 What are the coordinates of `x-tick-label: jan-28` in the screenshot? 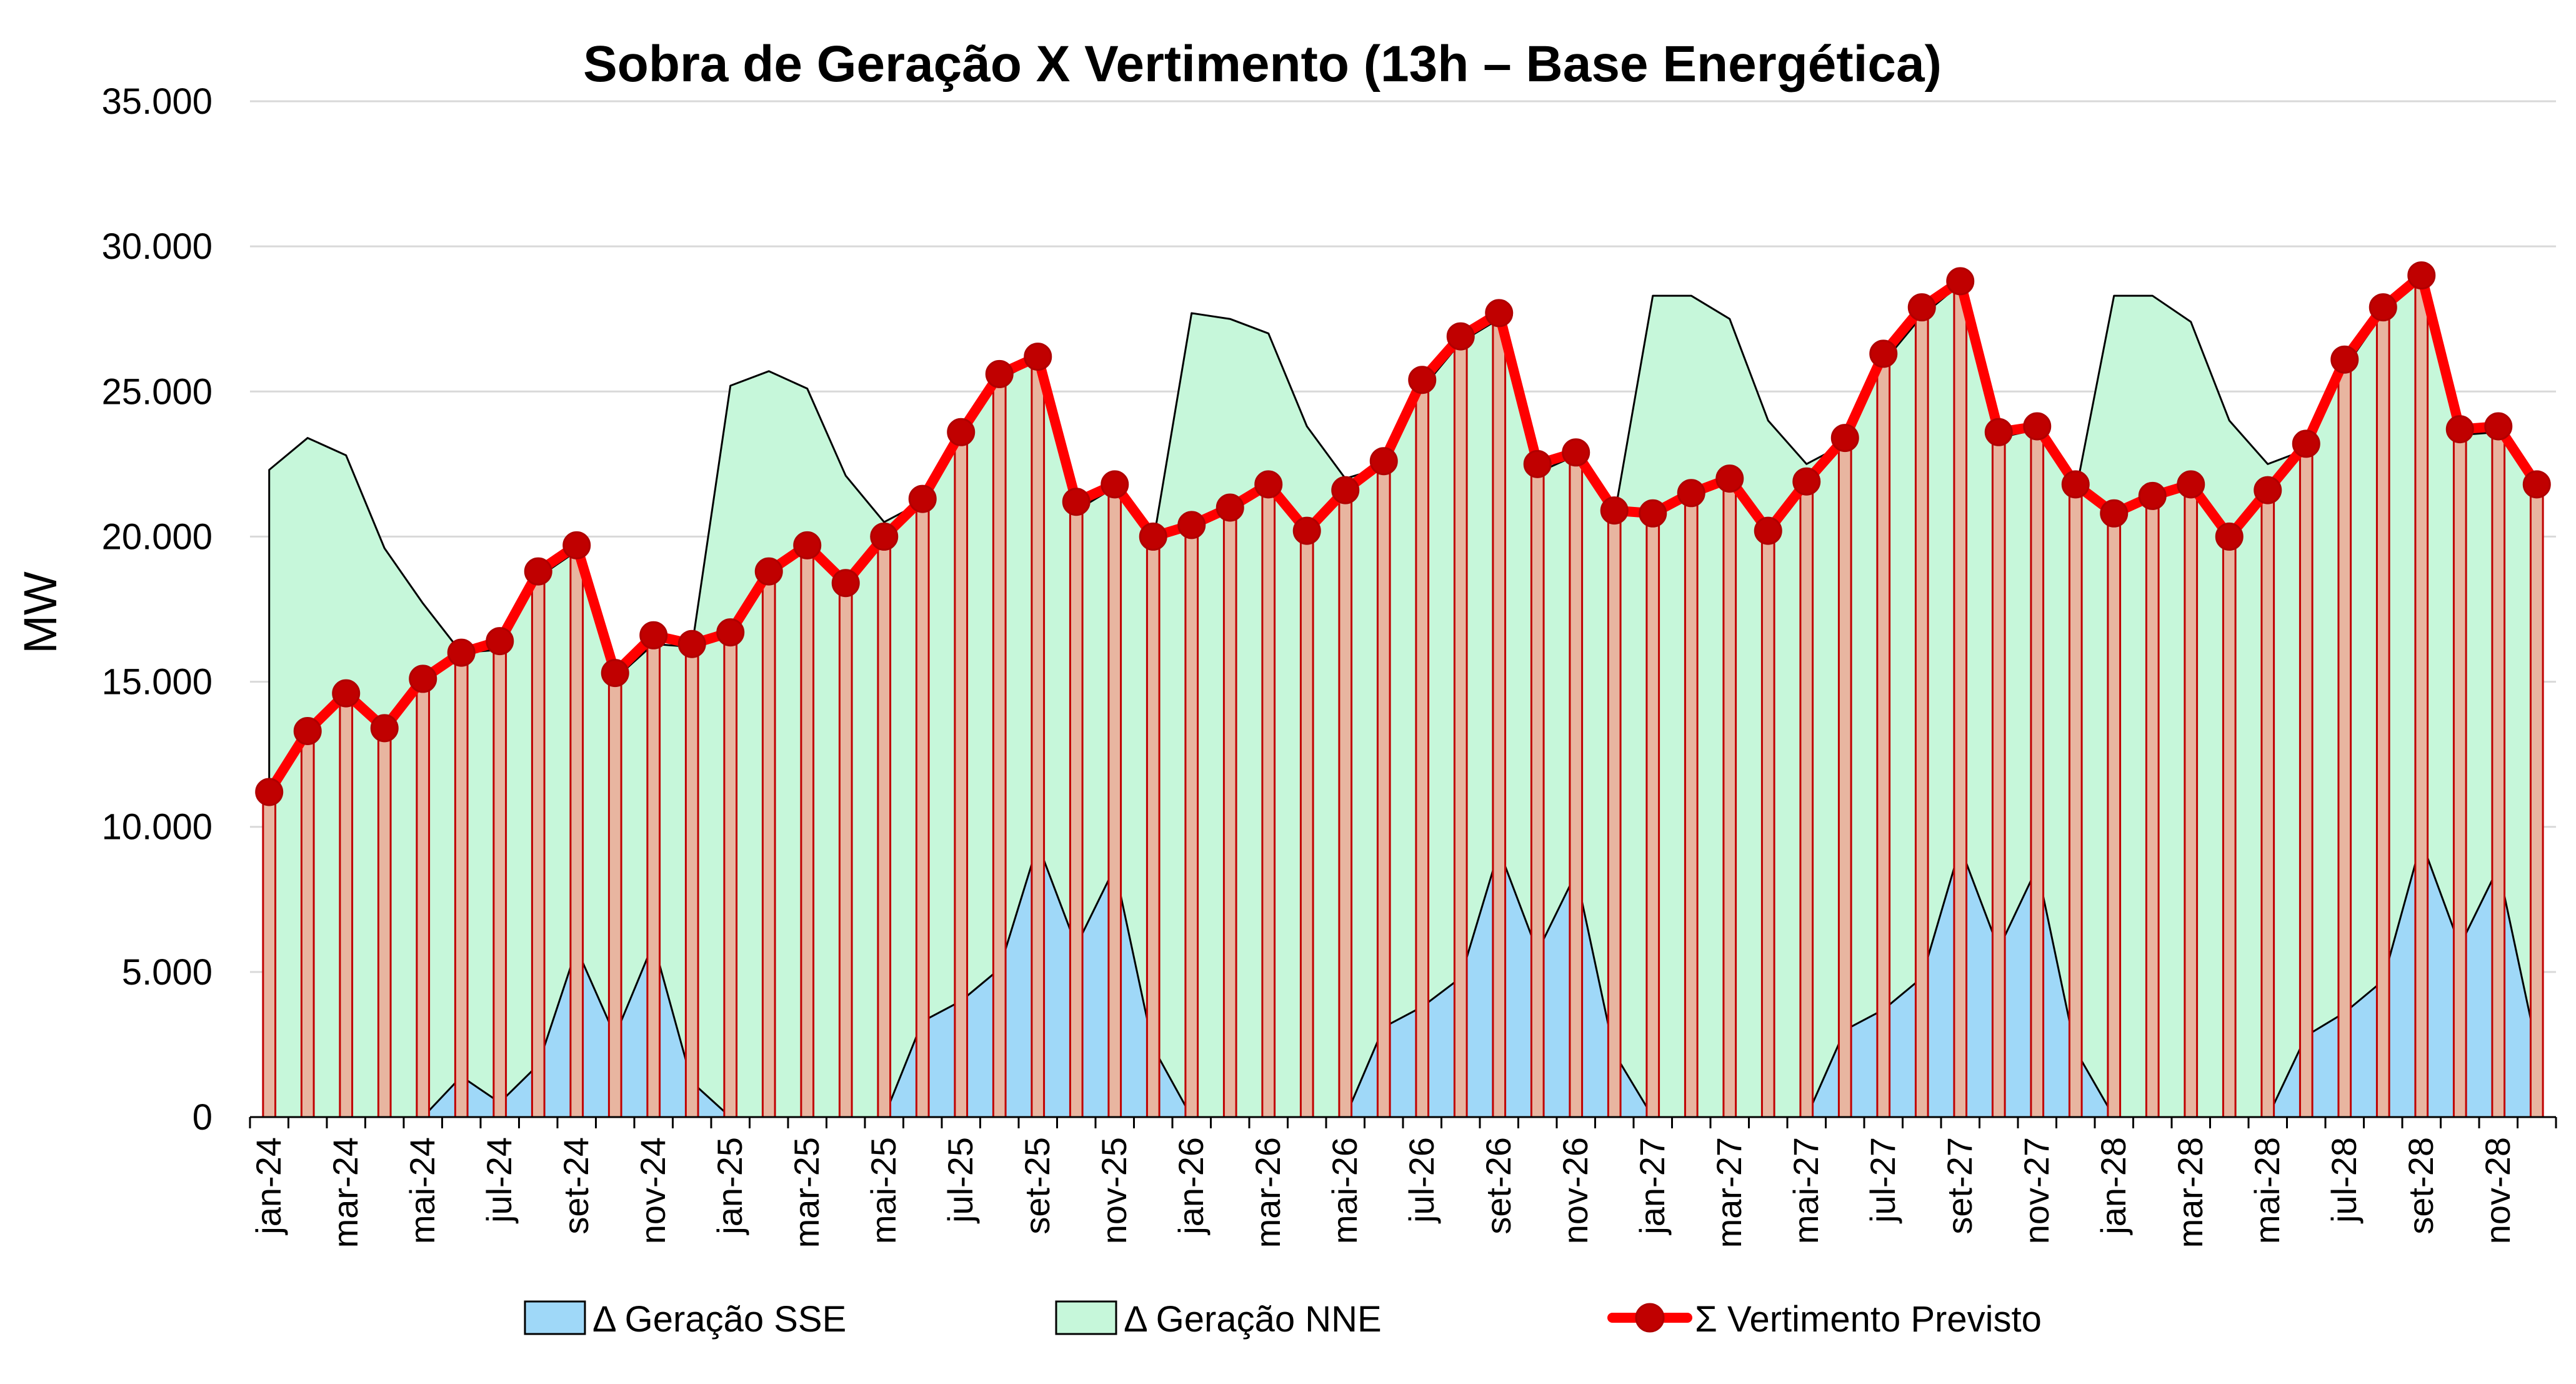 It's located at (2113, 1186).